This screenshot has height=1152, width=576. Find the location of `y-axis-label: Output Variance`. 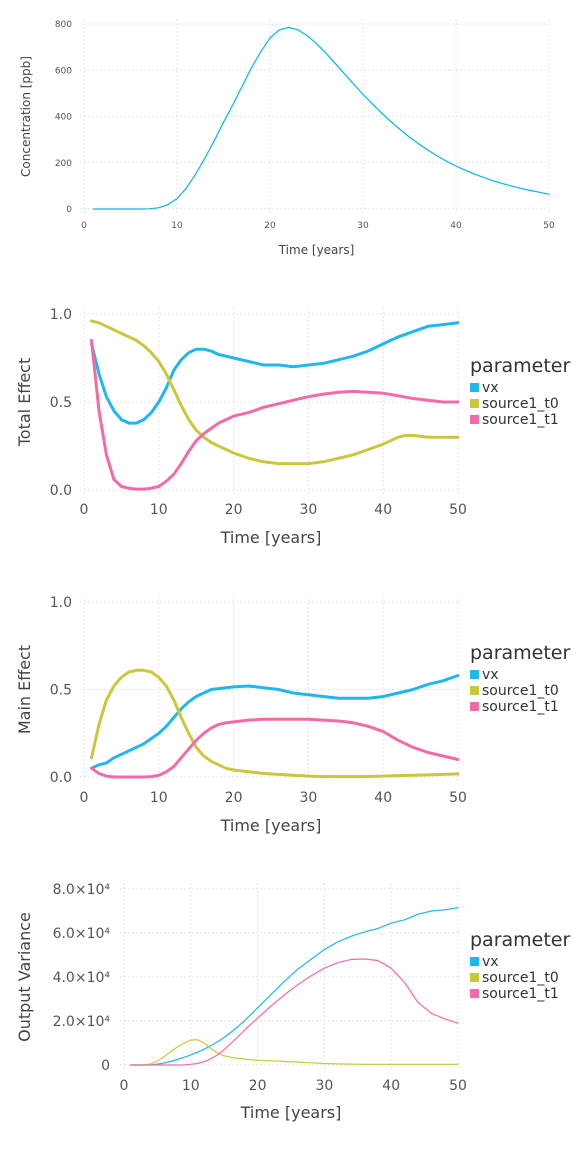

y-axis-label: Output Variance is located at coordinates (24, 977).